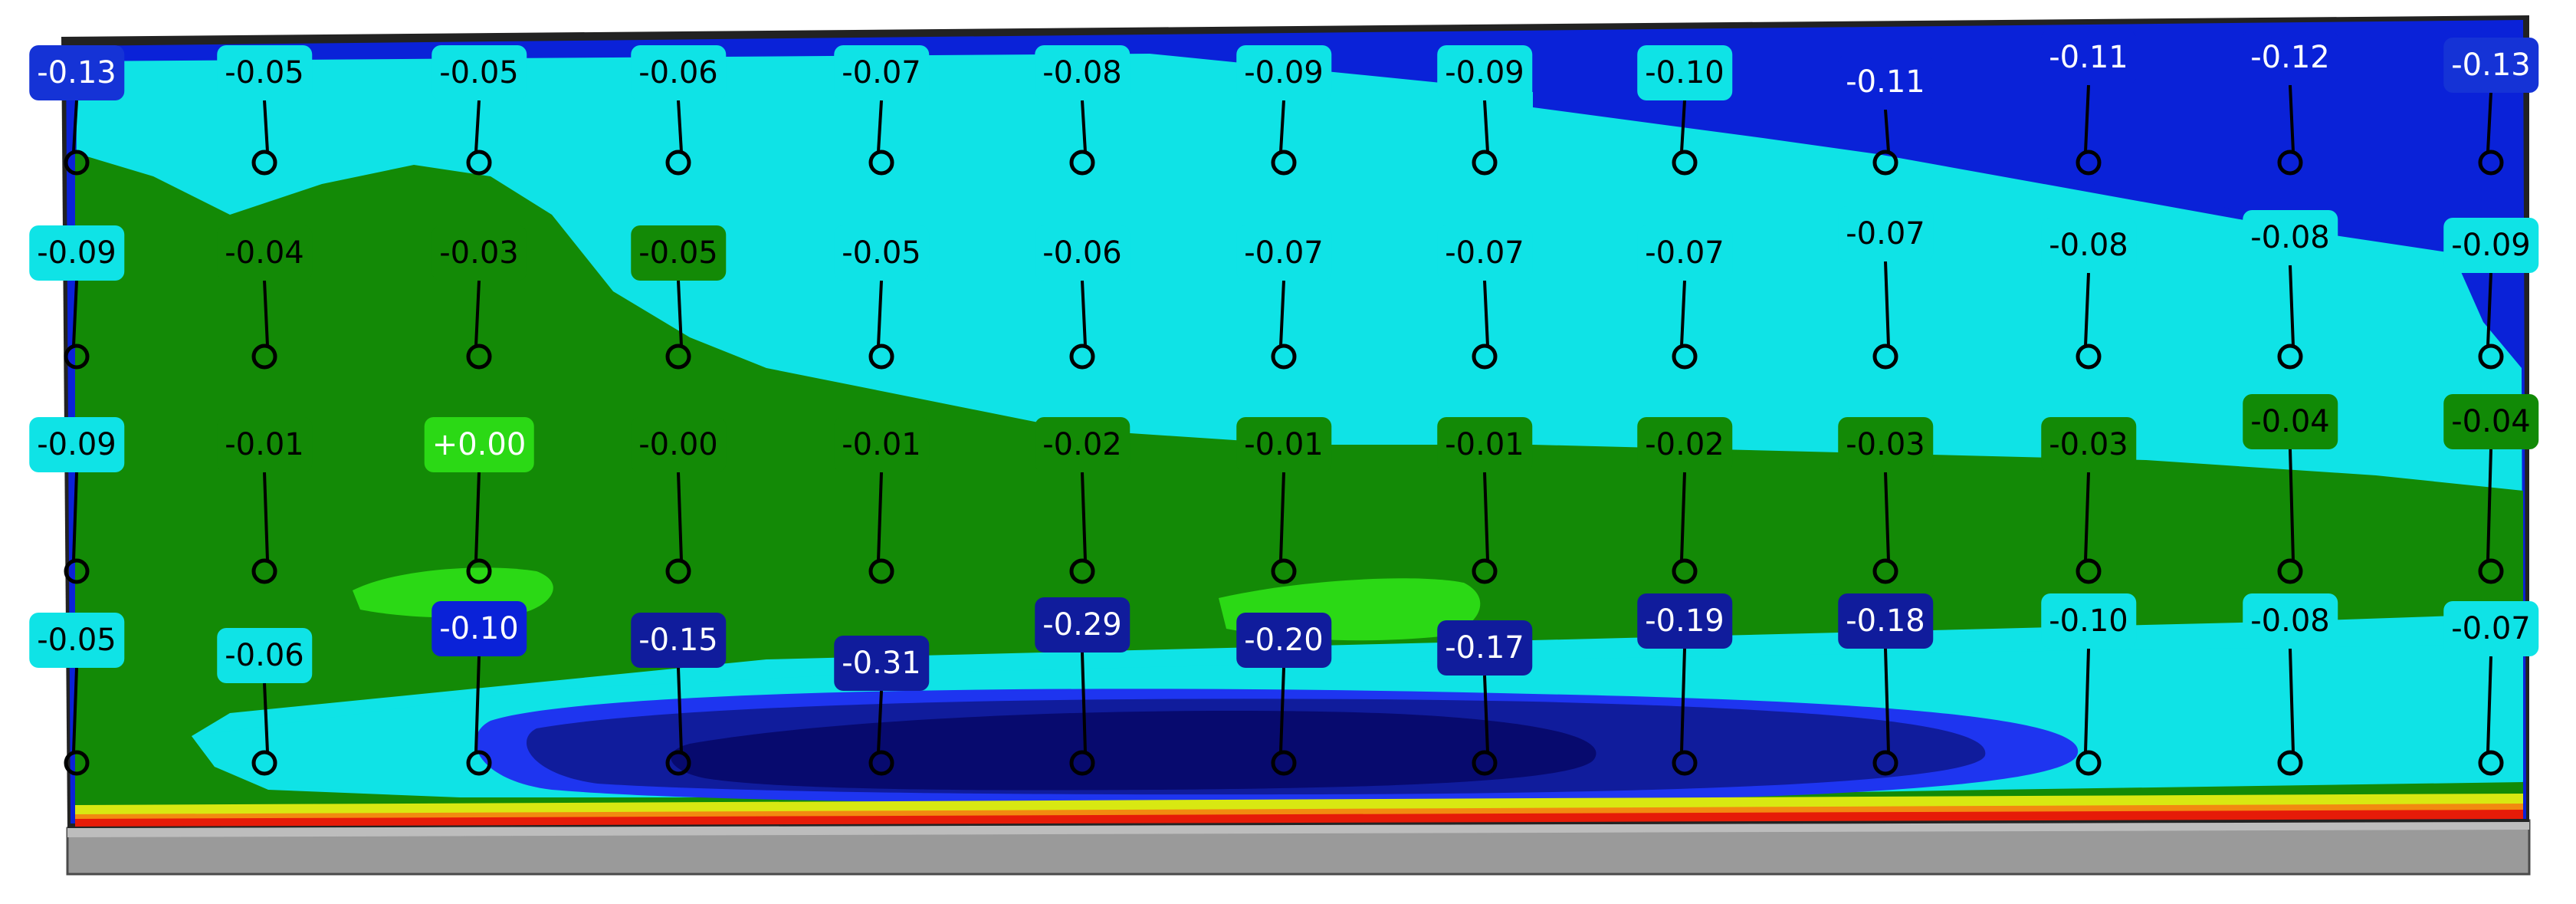 This screenshot has height=904, width=2576. I want to click on probe-value-label: +0.00, so click(479, 444).